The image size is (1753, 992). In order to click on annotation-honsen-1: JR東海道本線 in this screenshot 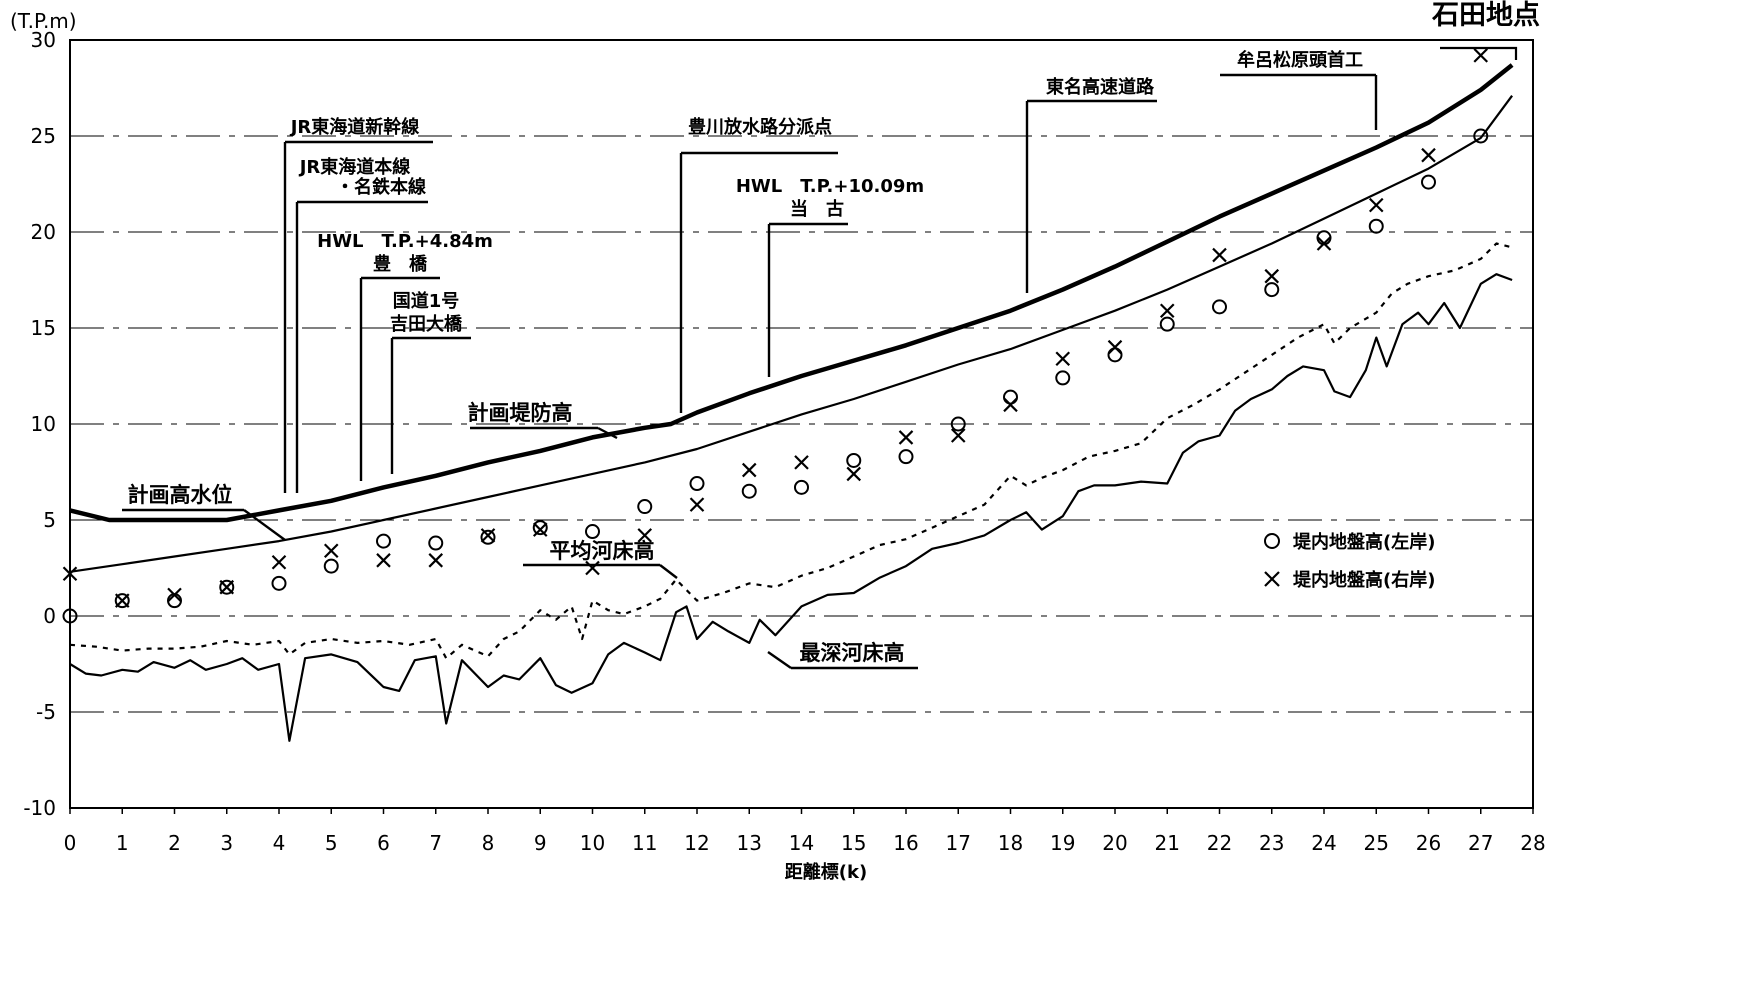, I will do `click(354, 167)`.